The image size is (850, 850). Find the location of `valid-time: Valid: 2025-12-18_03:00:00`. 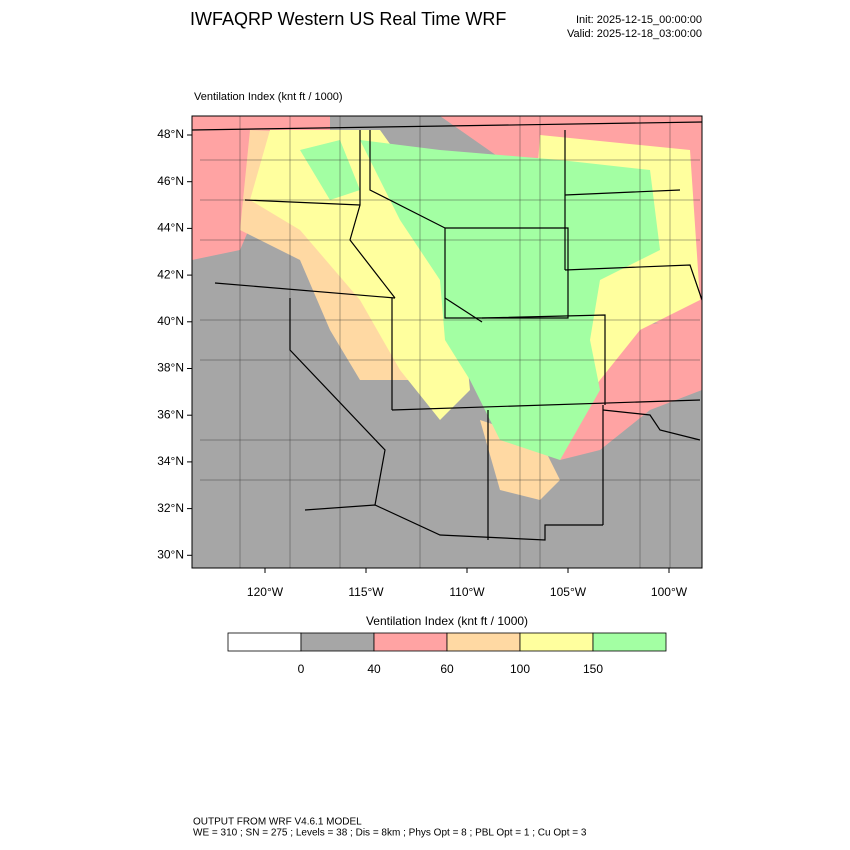

valid-time: Valid: 2025-12-18_03:00:00 is located at coordinates (634, 34).